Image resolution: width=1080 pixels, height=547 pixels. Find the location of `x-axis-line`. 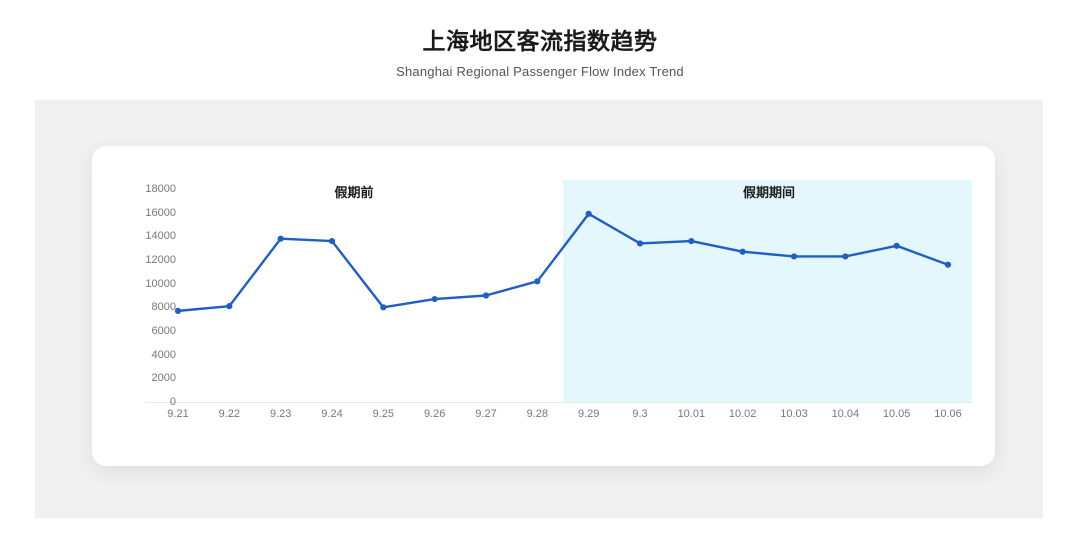

x-axis-line is located at coordinates (558, 402).